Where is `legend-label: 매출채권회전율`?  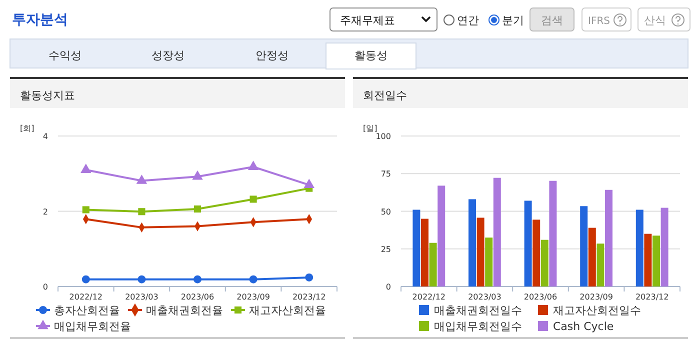 legend-label: 매출채권회전율 is located at coordinates (184, 310).